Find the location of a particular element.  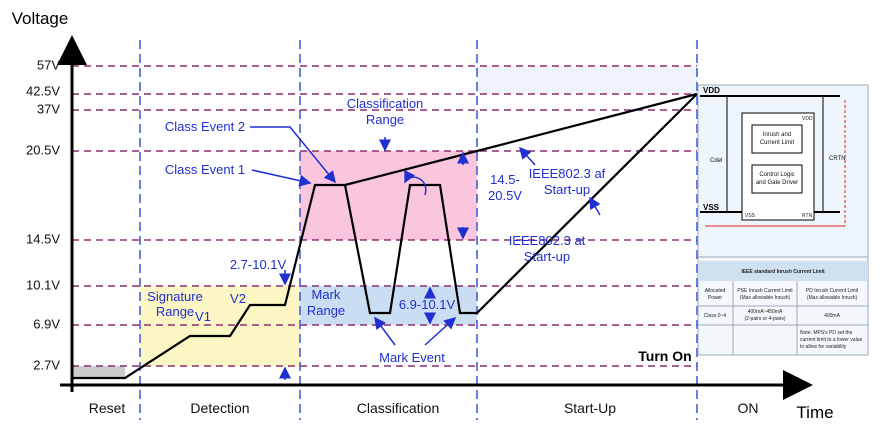

annotation: V1 is located at coordinates (203, 316).